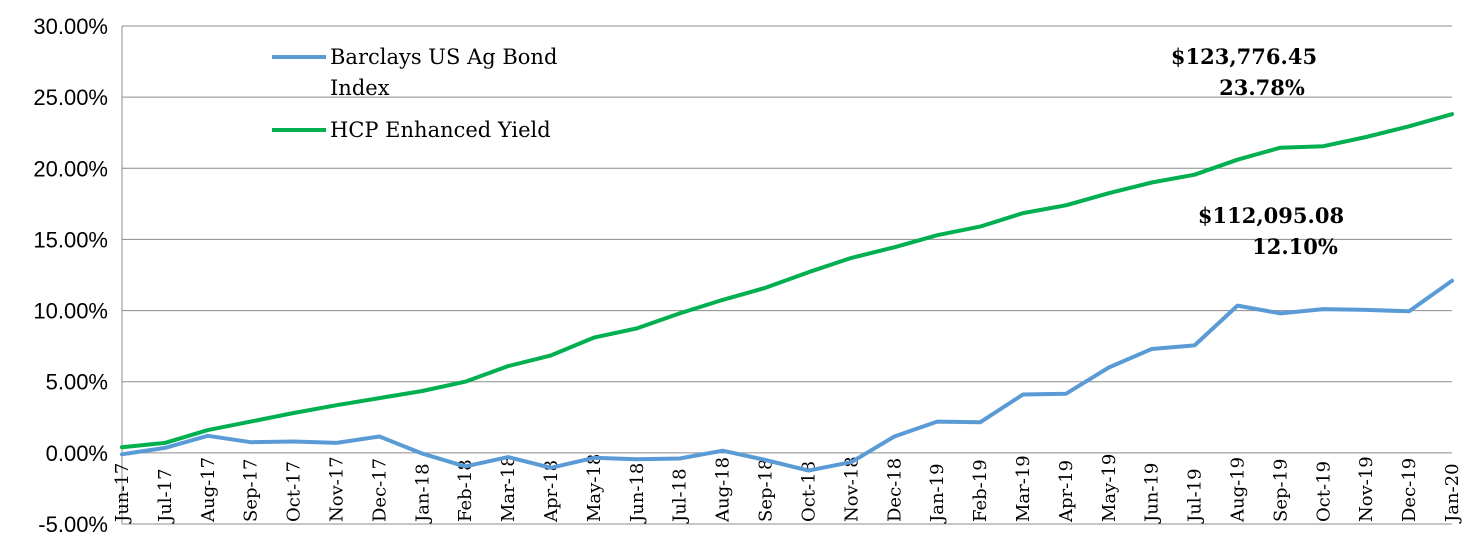  What do you see at coordinates (637, 493) in the screenshot?
I see `x-tick-label: Jun-18` at bounding box center [637, 493].